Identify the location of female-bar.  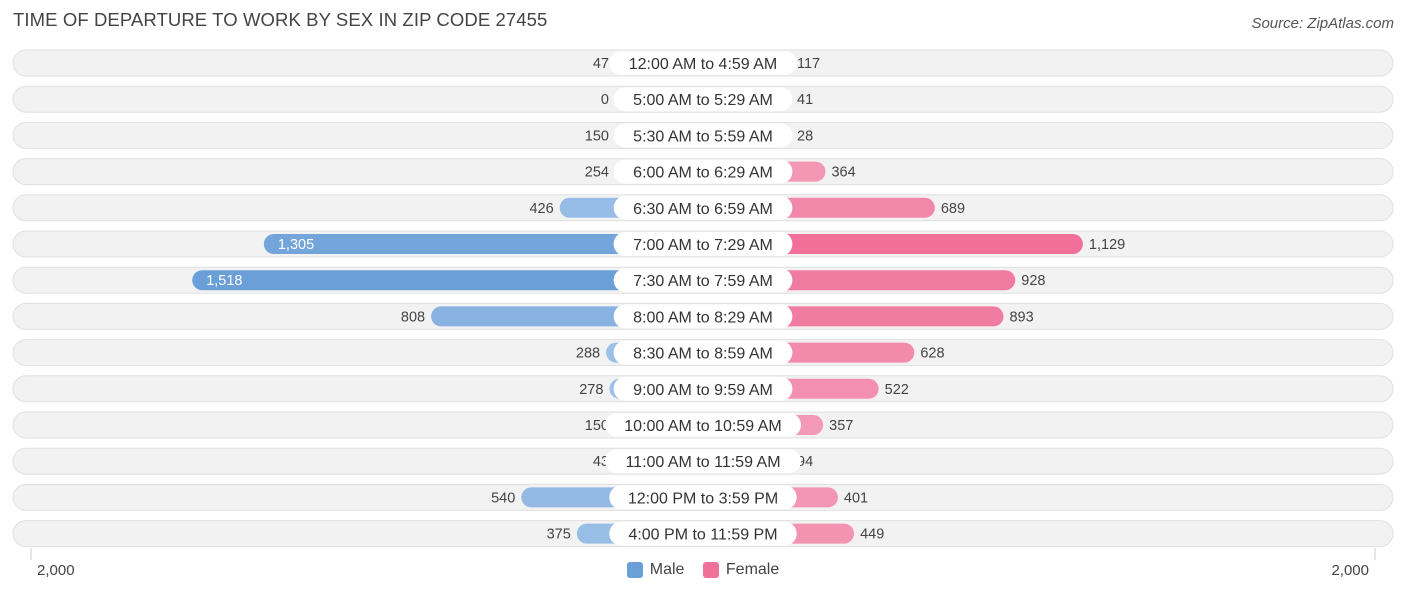
(893, 244).